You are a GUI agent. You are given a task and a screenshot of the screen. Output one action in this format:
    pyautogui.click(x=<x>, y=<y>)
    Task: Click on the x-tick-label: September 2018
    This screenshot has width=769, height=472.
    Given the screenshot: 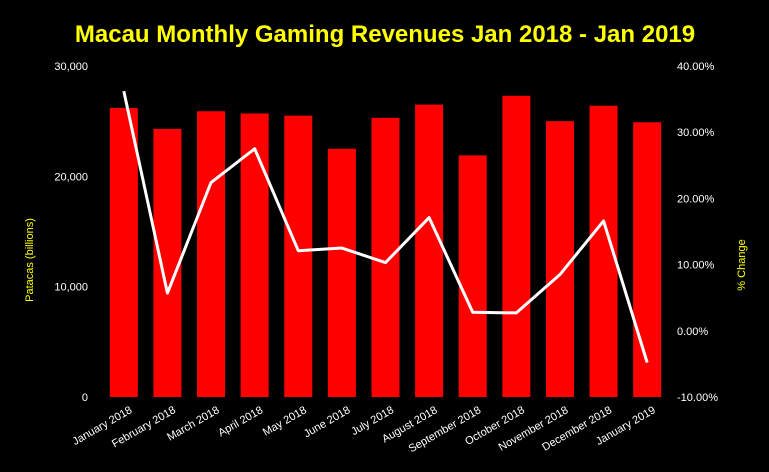 What is the action you would take?
    pyautogui.click(x=445, y=429)
    